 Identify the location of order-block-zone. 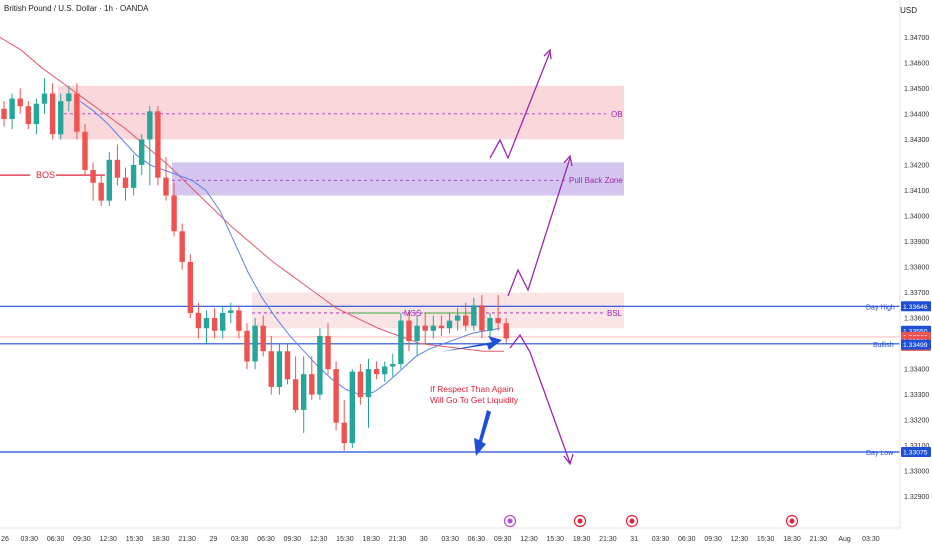
(341, 112).